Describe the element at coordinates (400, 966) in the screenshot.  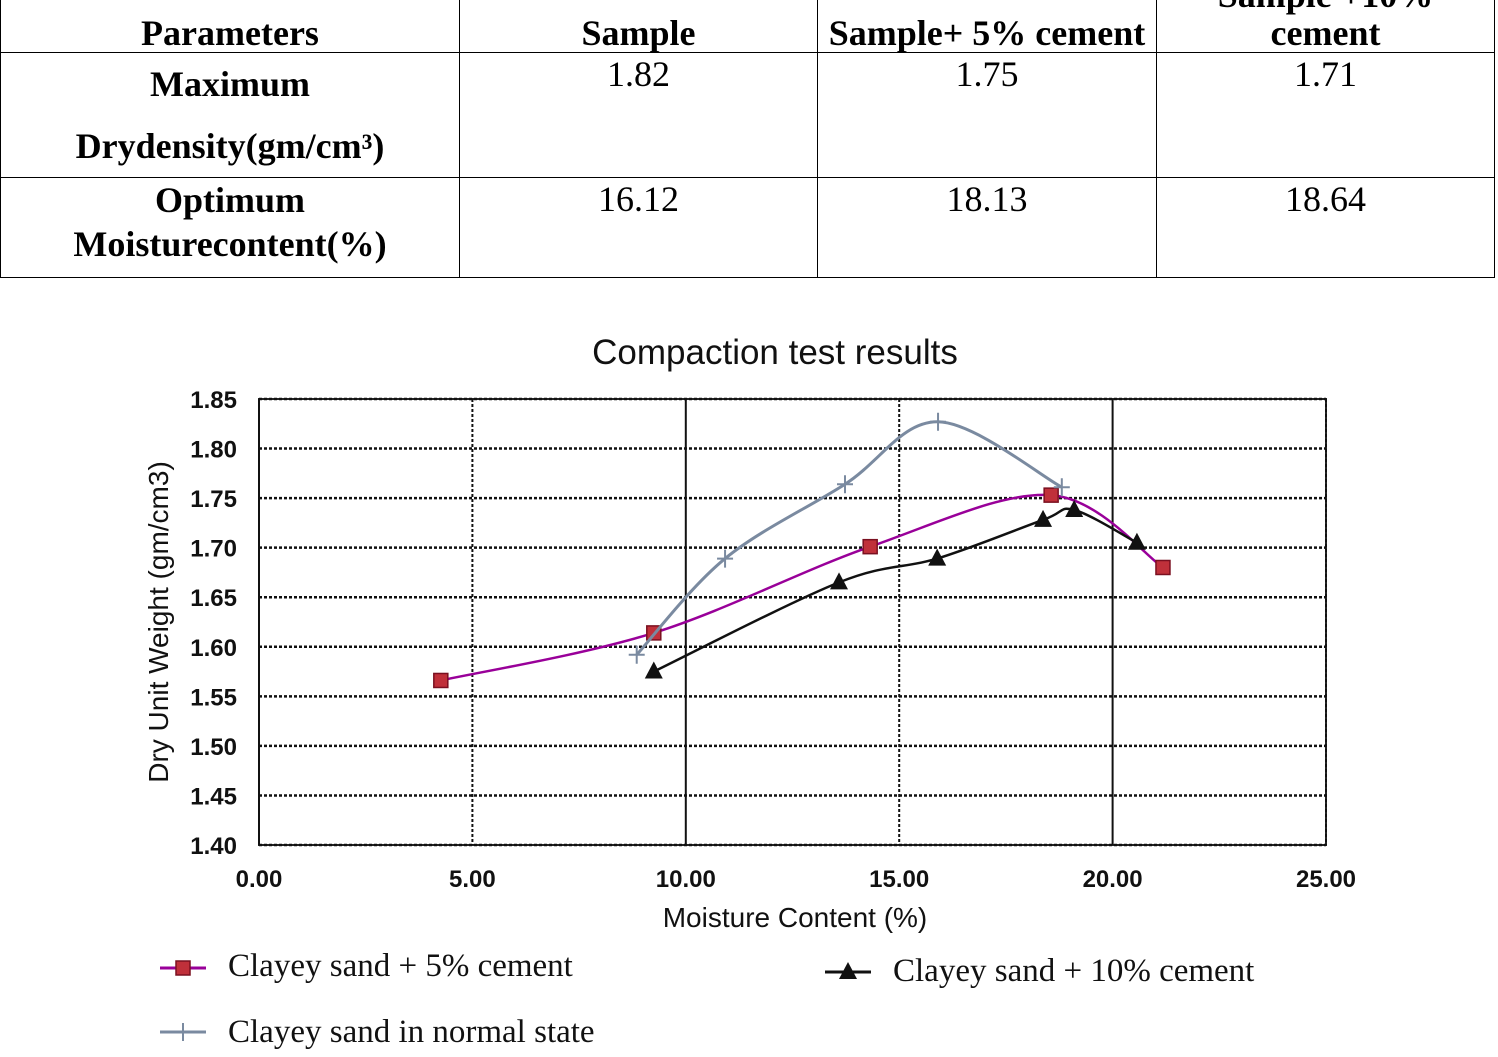
I see `legend-label-5: Clayey sand + 5% cement` at that location.